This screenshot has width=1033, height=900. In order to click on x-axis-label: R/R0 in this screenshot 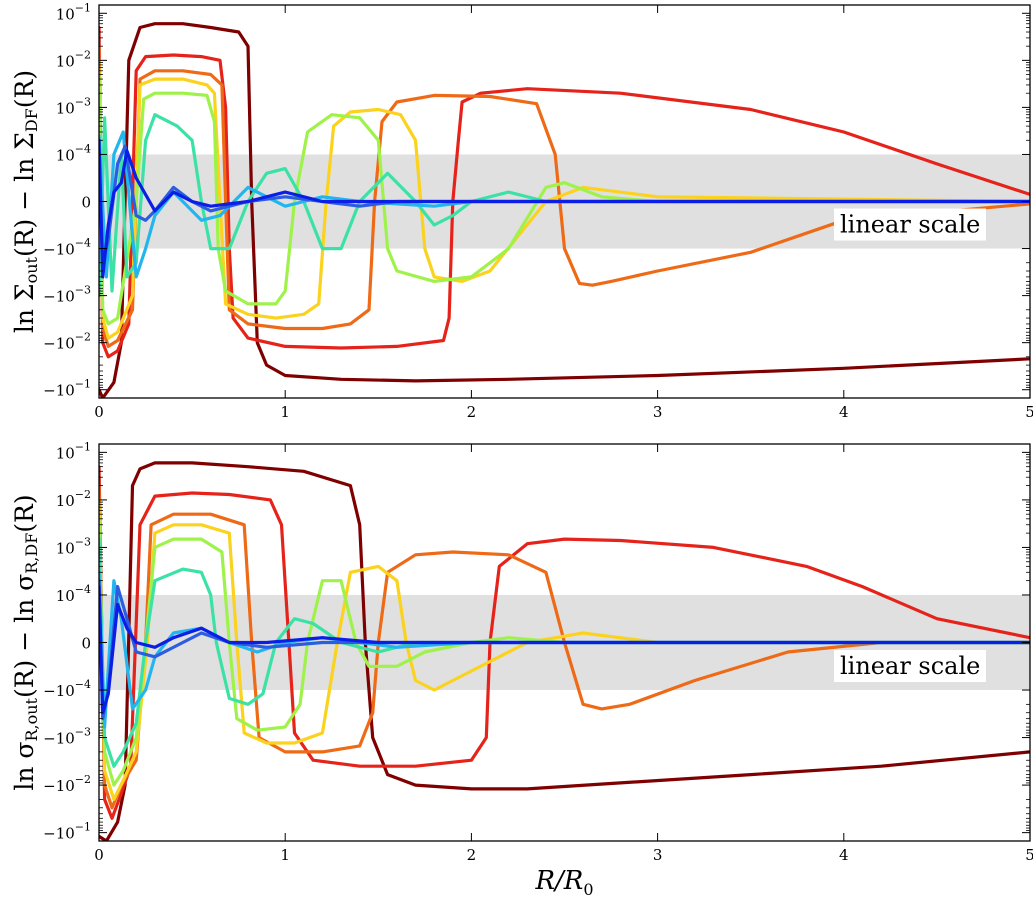, I will do `click(563, 882)`.